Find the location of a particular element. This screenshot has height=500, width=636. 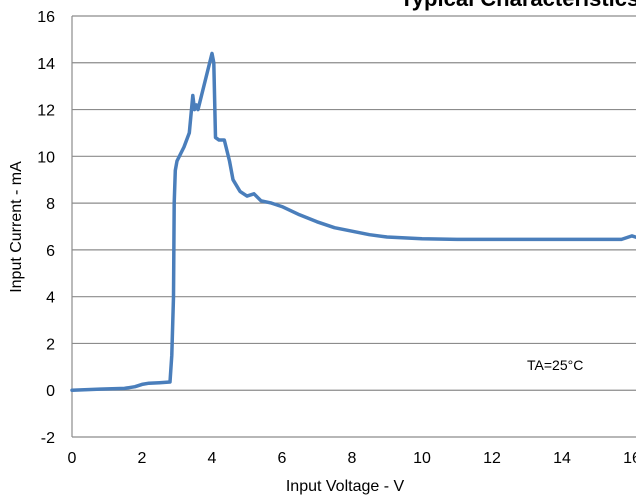

x-tick-label: 14 is located at coordinates (562, 458).